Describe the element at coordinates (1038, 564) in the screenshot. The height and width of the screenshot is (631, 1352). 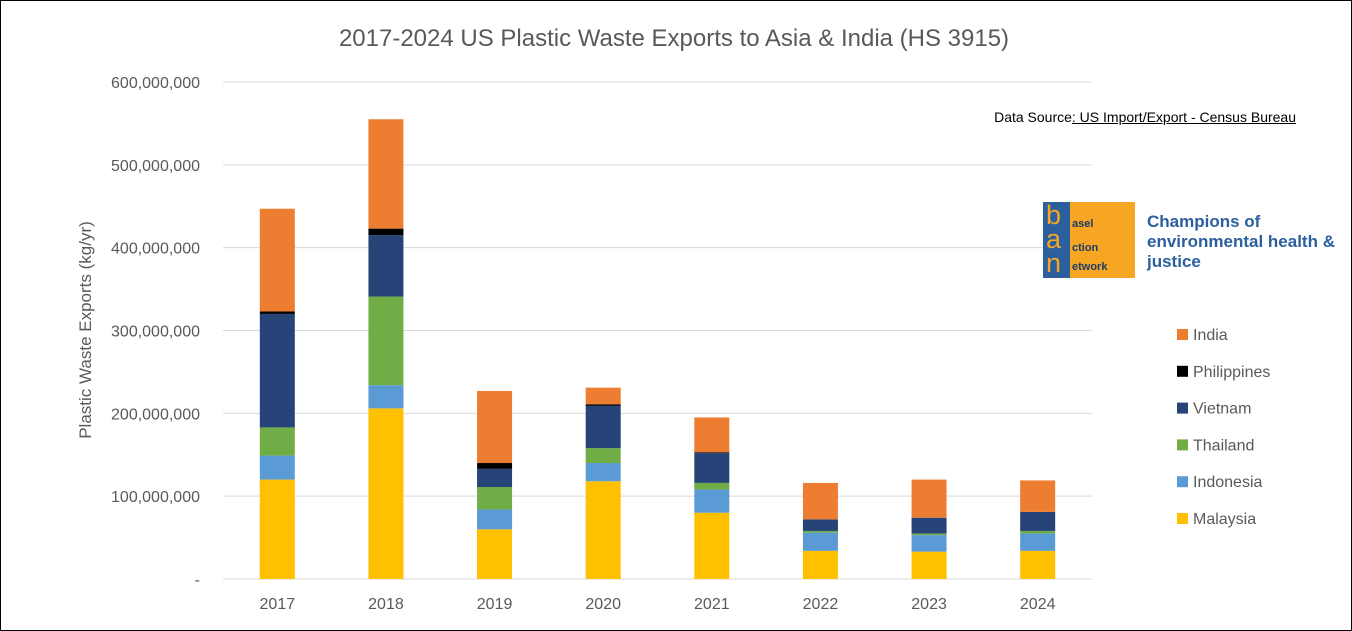
I see `bar-segment-malaysia-2024` at that location.